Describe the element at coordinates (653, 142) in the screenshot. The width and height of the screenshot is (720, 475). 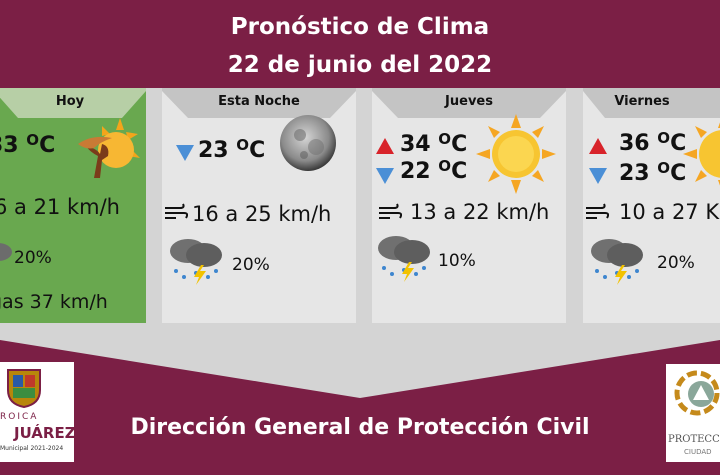
I see `temp-high: 36 OC` at that location.